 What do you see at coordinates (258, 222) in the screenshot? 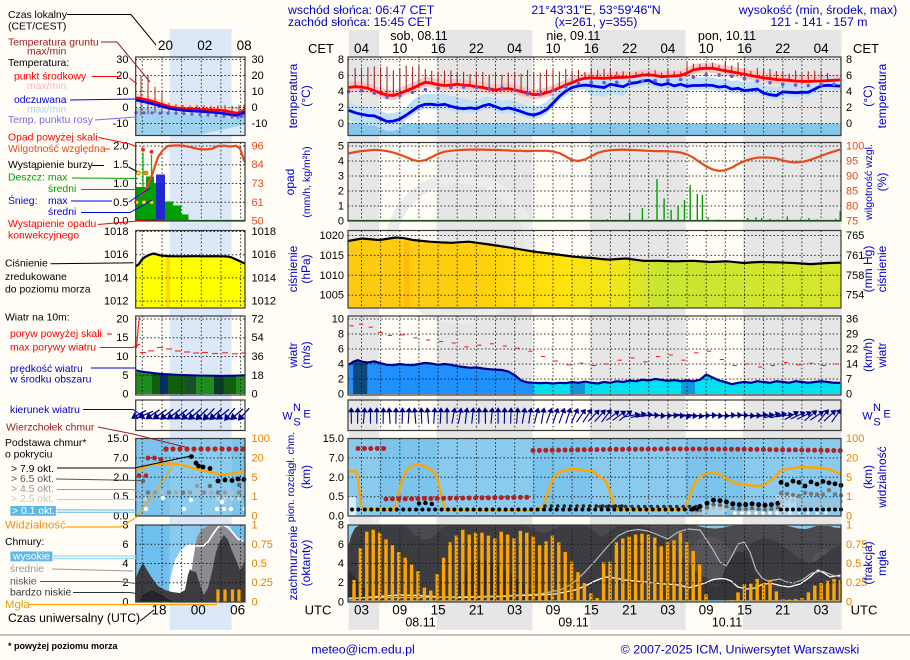
I see `svg-text: 50` at bounding box center [258, 222].